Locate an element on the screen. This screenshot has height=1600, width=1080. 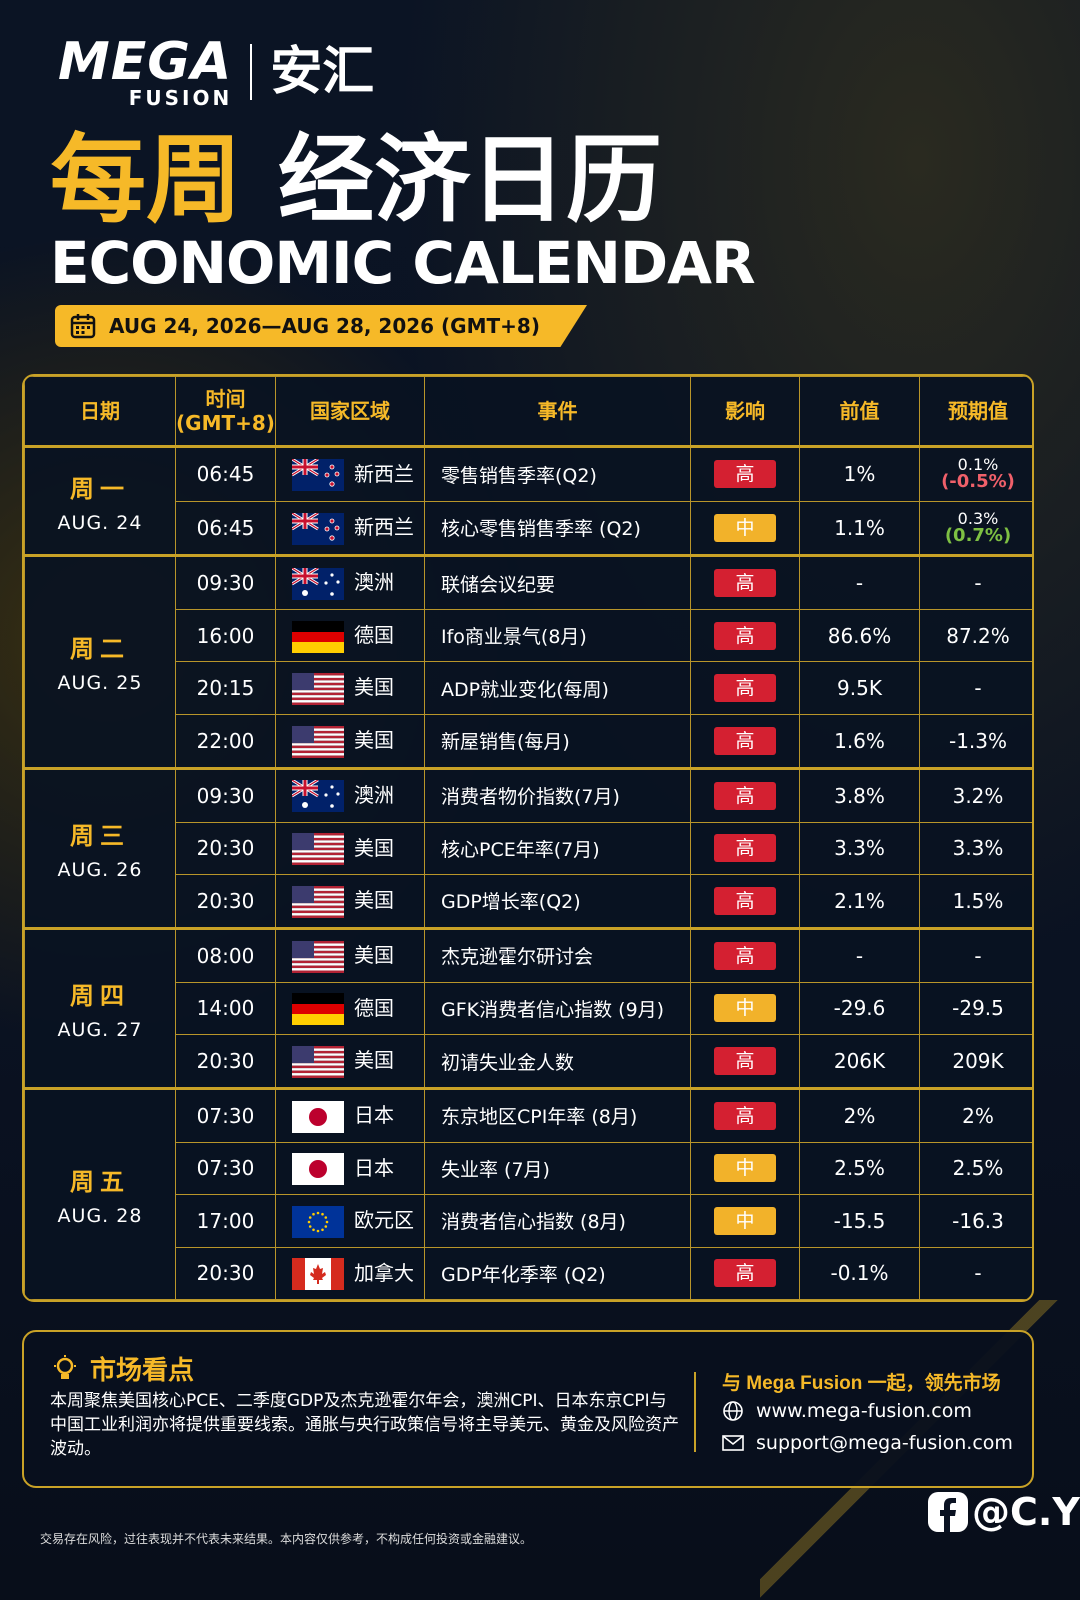
email-row: support@mega-fusion.com is located at coordinates (867, 1443).